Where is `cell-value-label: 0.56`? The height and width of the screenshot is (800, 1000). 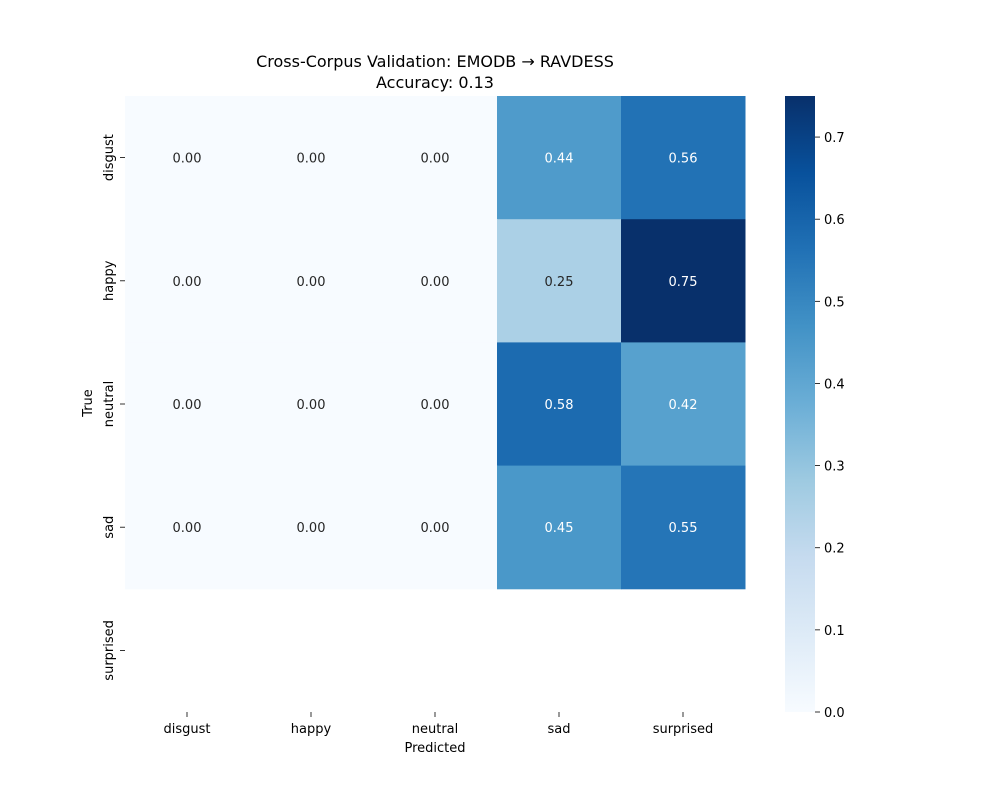 cell-value-label: 0.56 is located at coordinates (683, 159).